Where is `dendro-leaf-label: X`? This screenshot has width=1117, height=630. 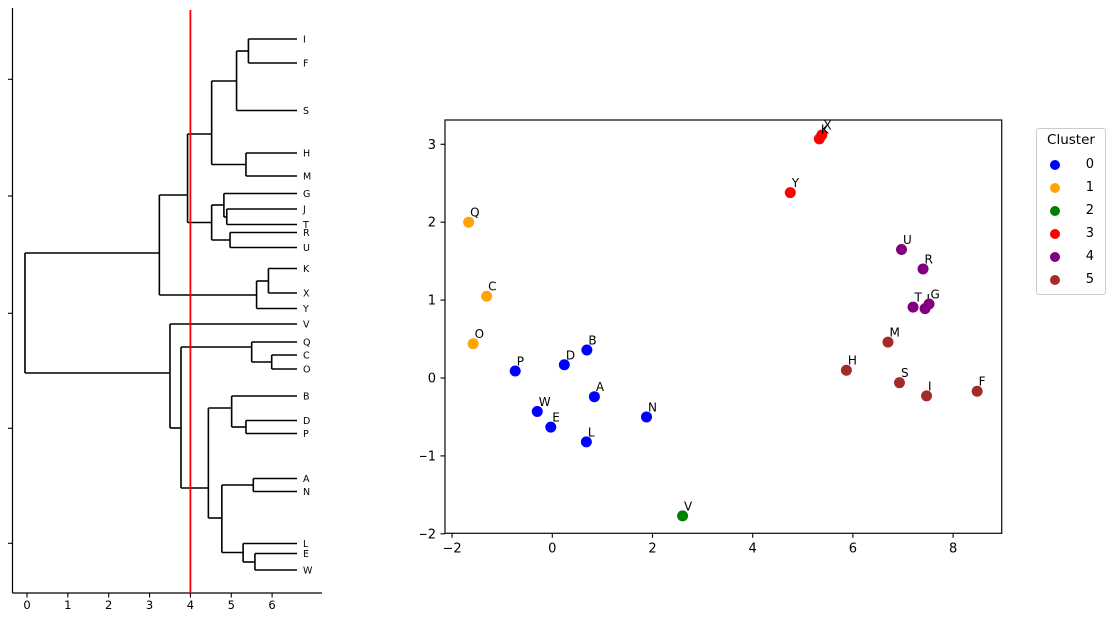
dendro-leaf-label: X is located at coordinates (306, 294).